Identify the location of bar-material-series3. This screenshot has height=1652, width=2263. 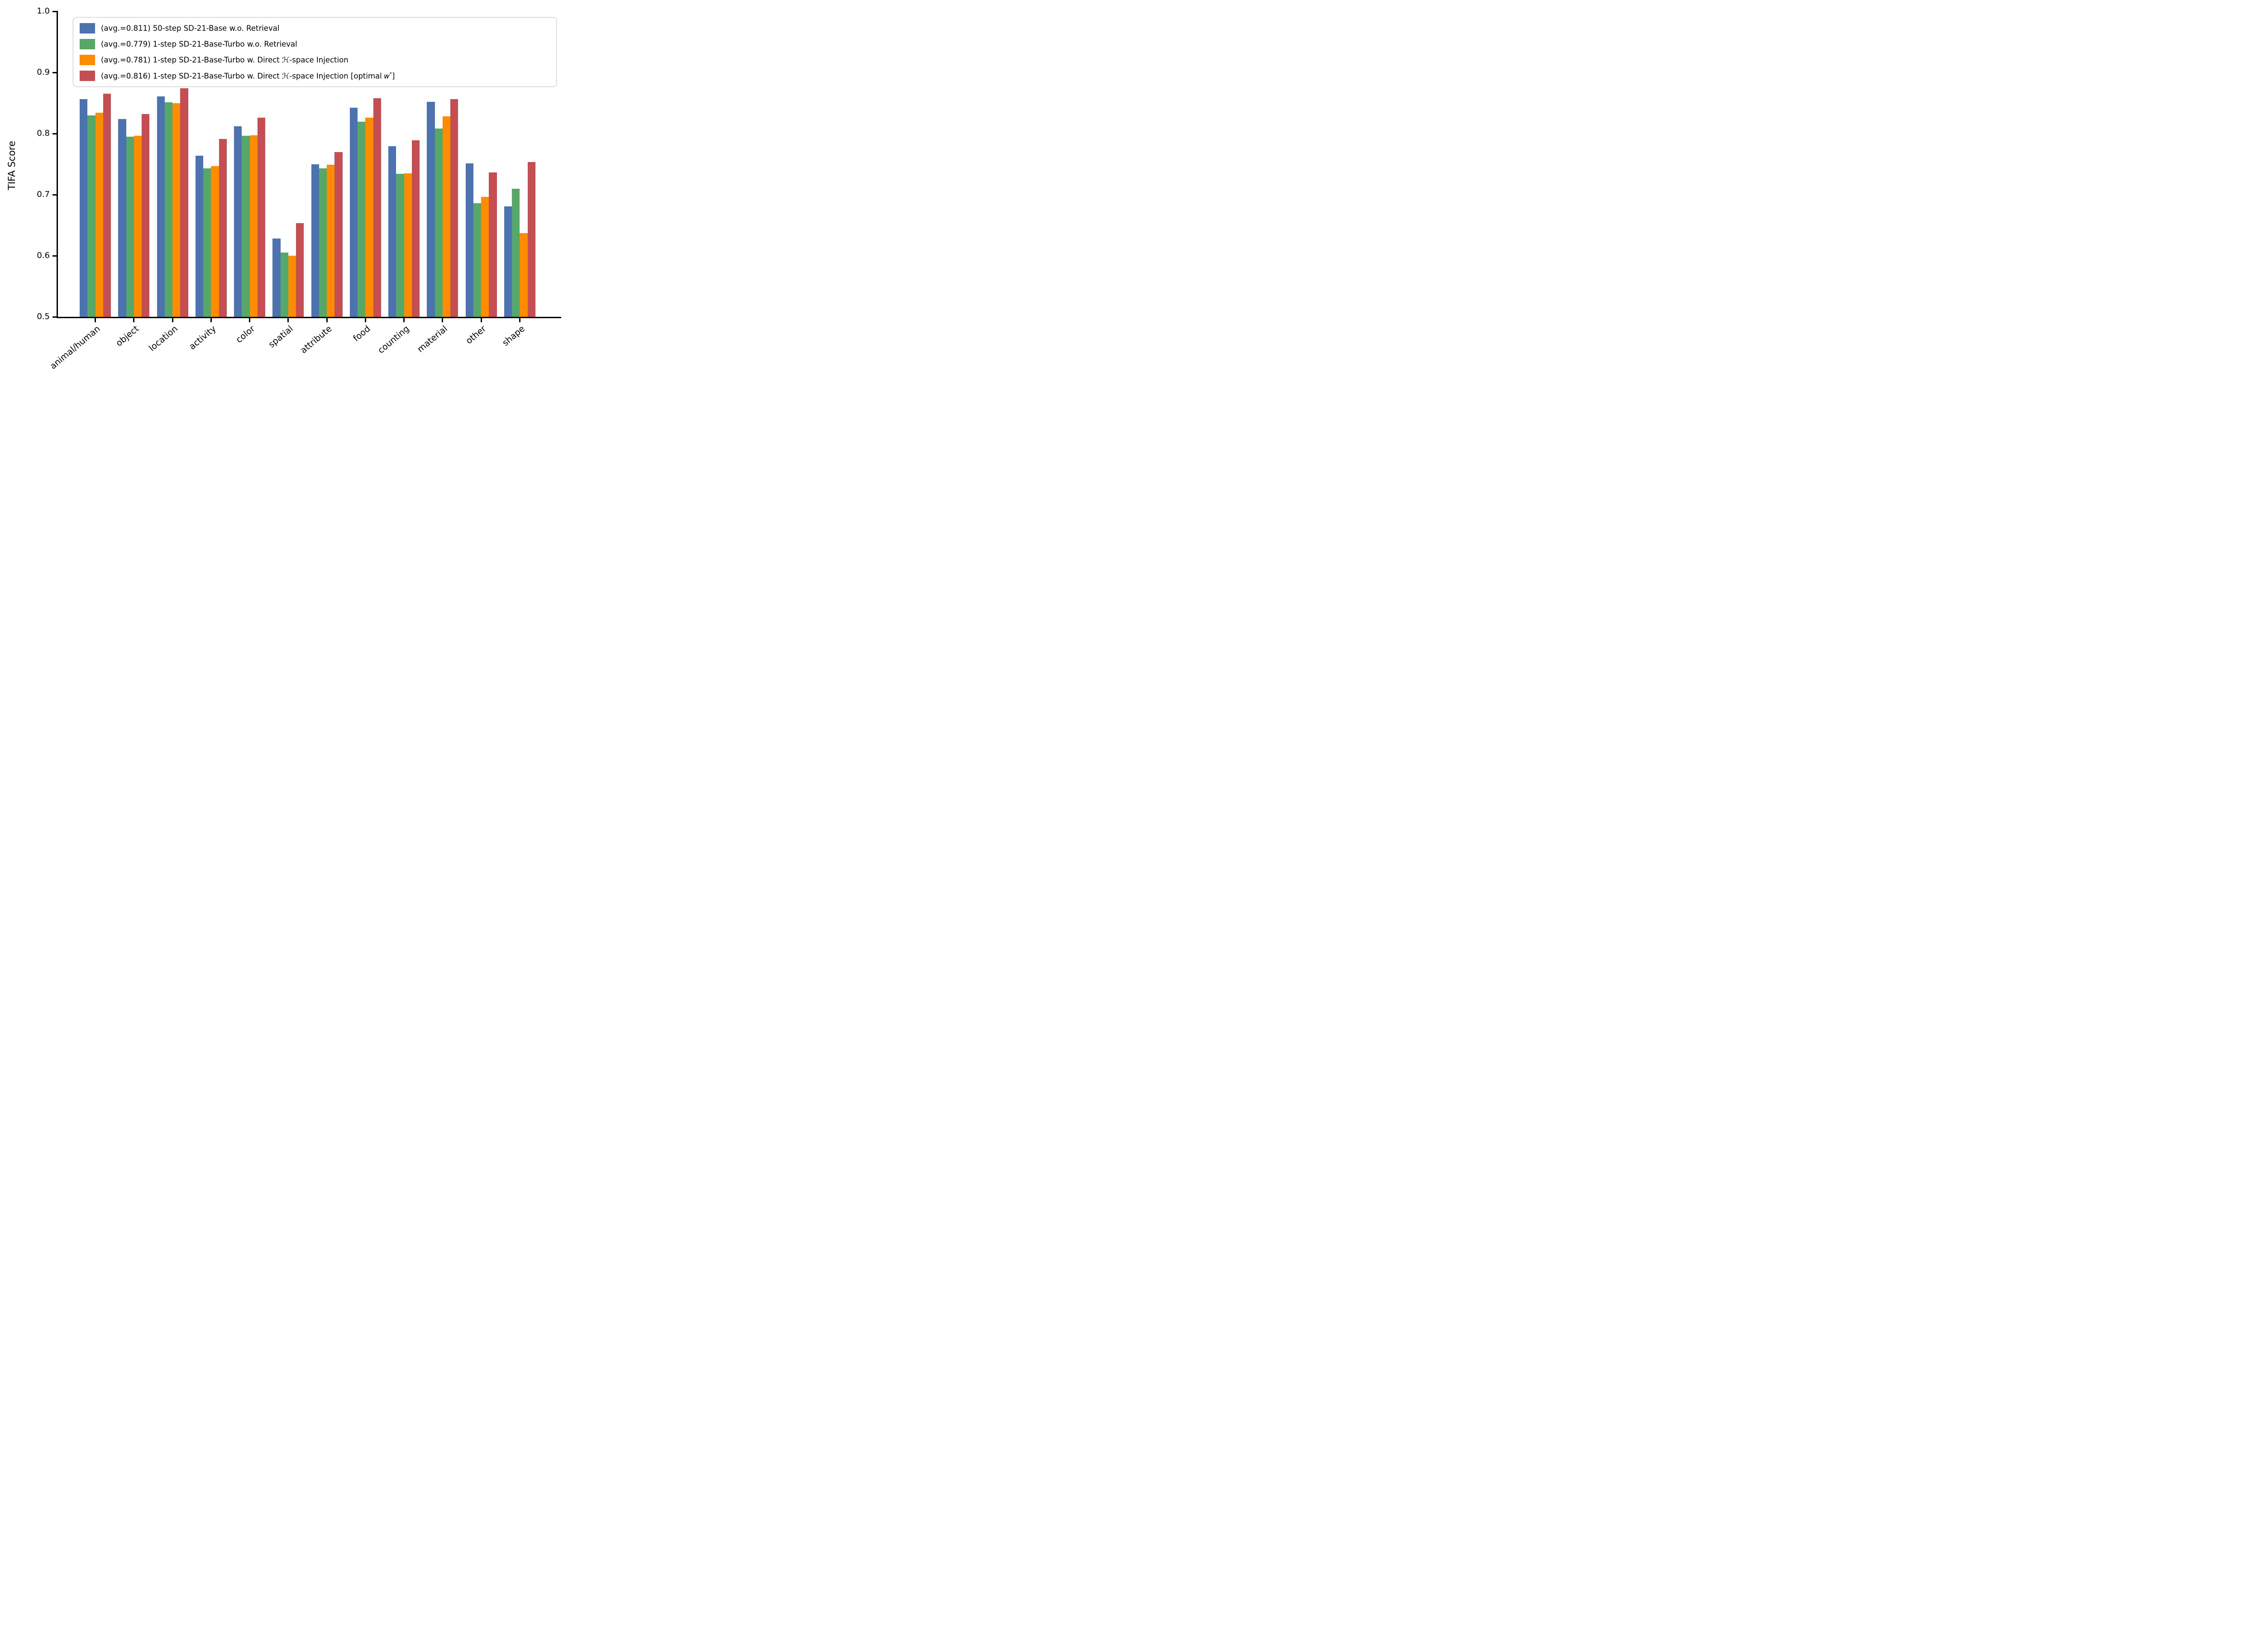
(446, 216).